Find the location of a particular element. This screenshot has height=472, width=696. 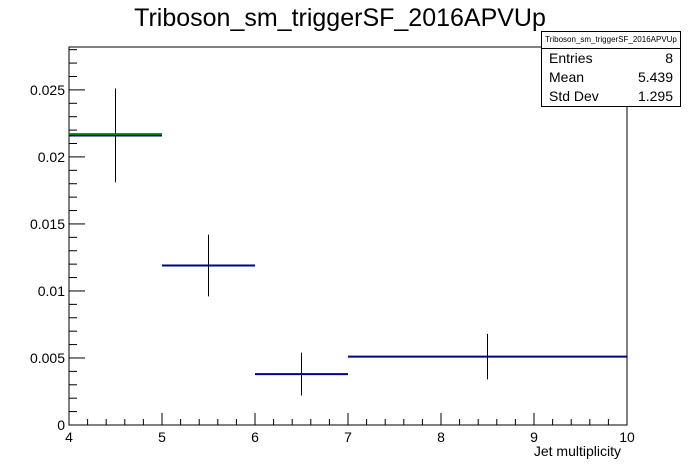

y-tick-label: 0.015 is located at coordinates (47, 224).